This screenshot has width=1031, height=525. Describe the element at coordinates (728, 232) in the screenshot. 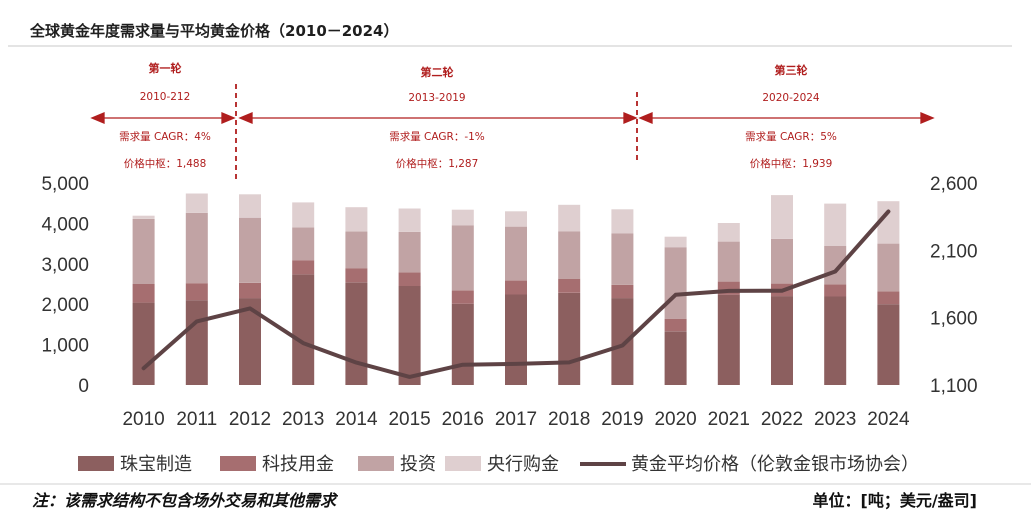

I see `bar-2021-central` at that location.